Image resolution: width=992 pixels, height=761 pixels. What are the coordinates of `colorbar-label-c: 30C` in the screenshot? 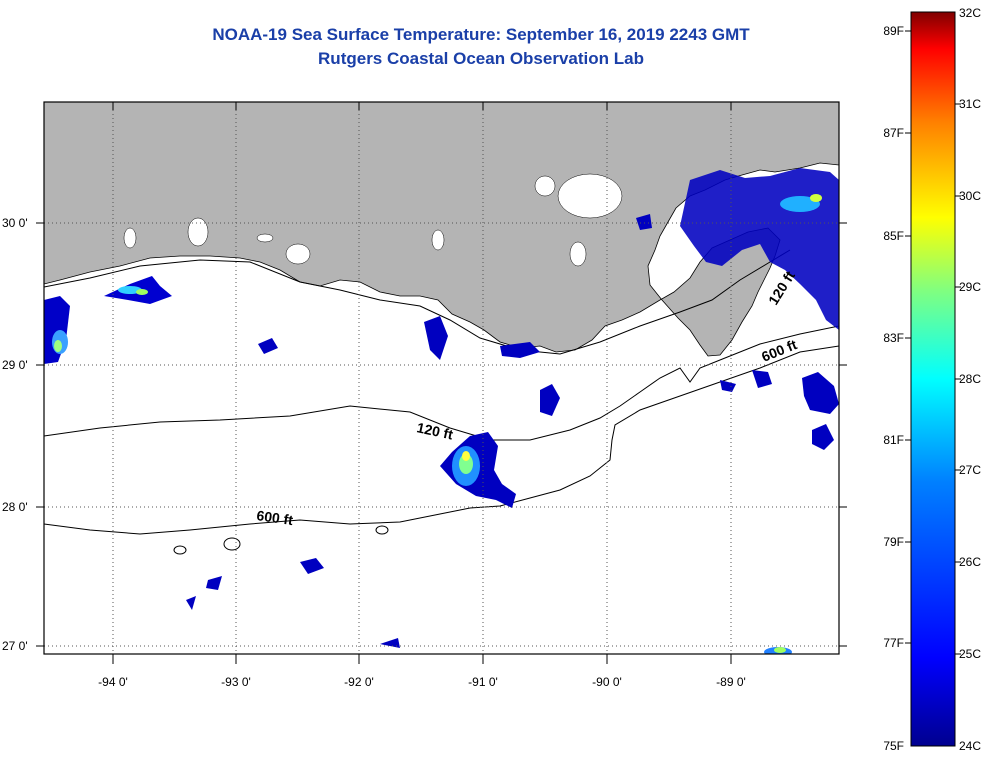 It's located at (970, 196).